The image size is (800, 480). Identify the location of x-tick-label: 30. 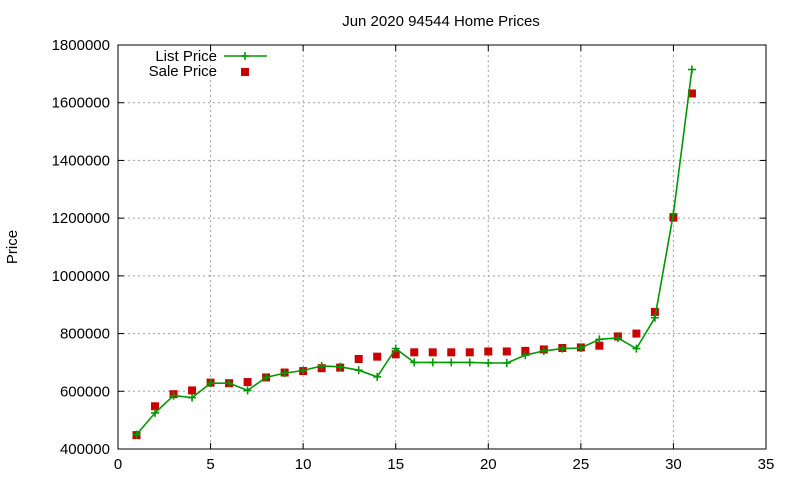
(673, 464).